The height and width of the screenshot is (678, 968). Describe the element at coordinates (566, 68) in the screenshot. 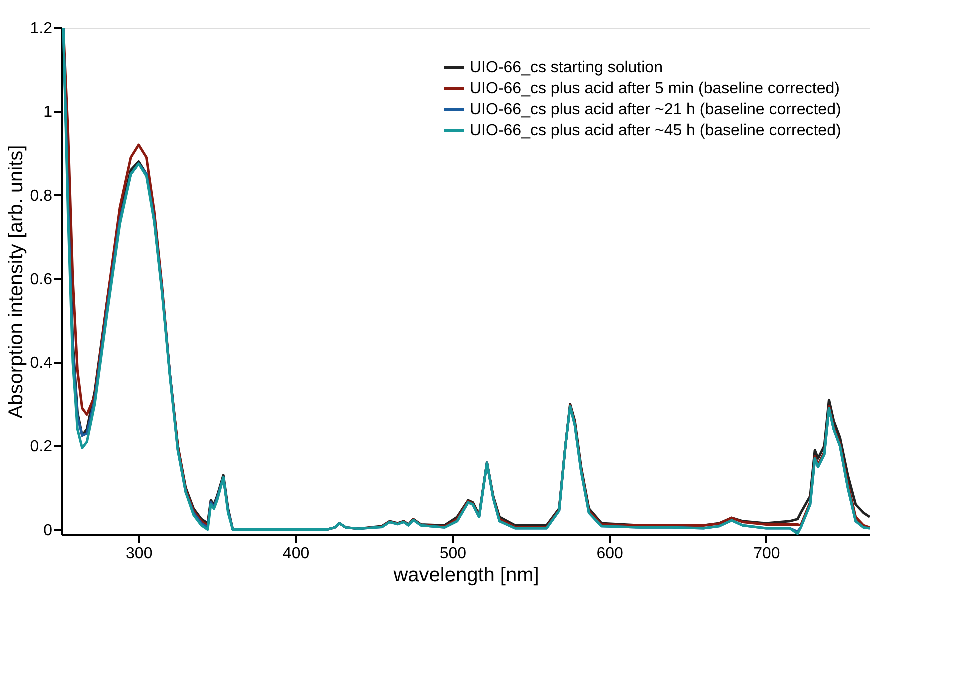

I see `legend-label: UIO-66_cs starting solution` at that location.